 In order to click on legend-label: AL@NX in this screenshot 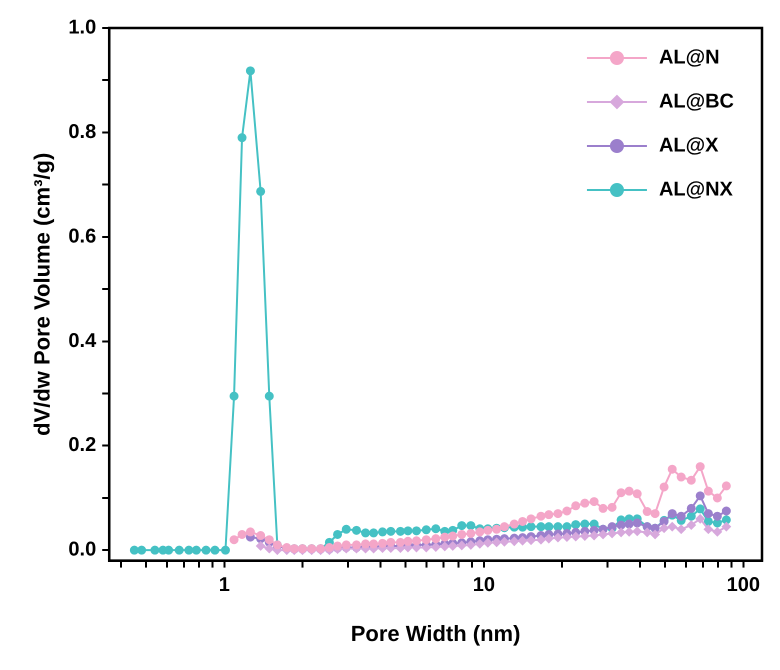, I will do `click(696, 189)`.